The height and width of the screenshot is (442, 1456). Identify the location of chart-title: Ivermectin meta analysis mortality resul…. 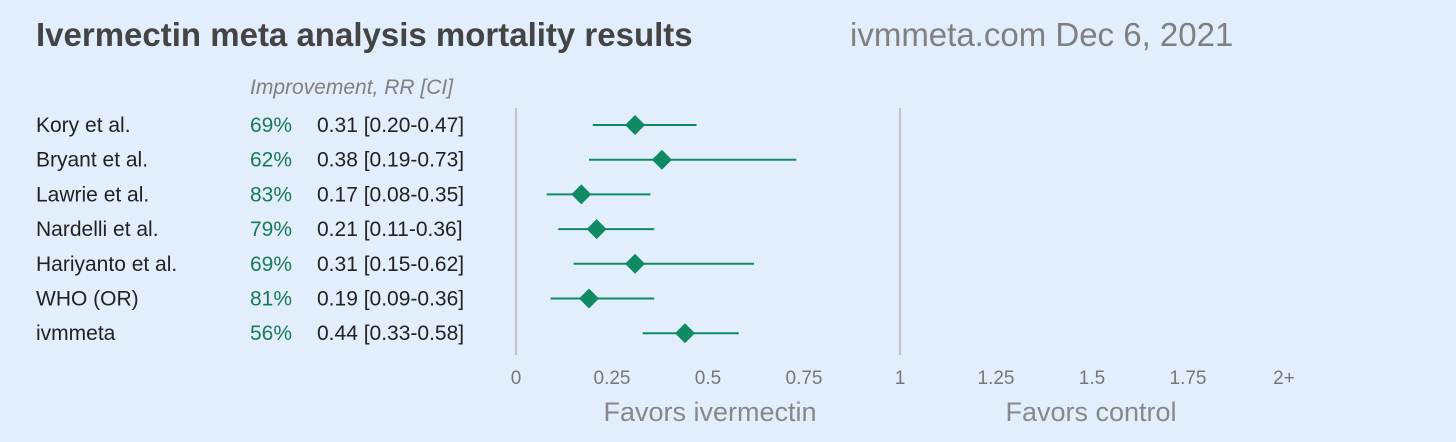
(364, 34).